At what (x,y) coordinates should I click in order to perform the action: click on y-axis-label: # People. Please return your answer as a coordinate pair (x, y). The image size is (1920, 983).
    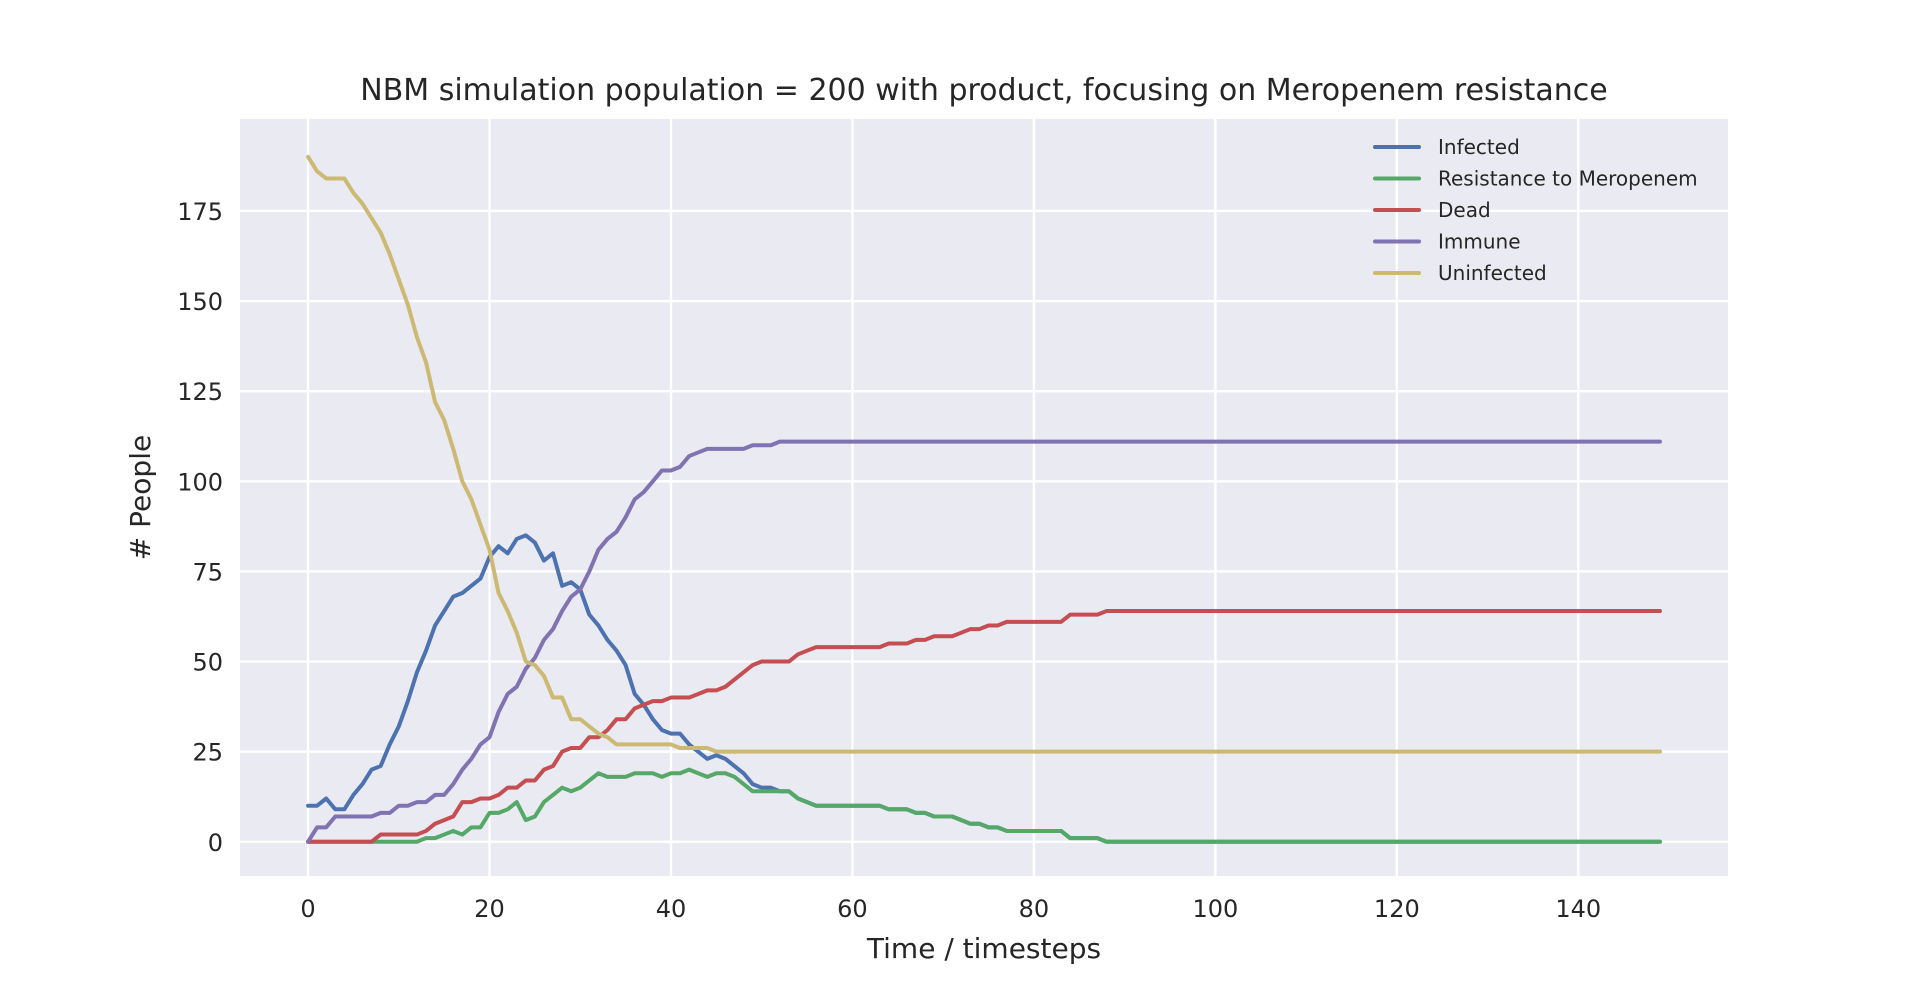
    Looking at the image, I should click on (140, 497).